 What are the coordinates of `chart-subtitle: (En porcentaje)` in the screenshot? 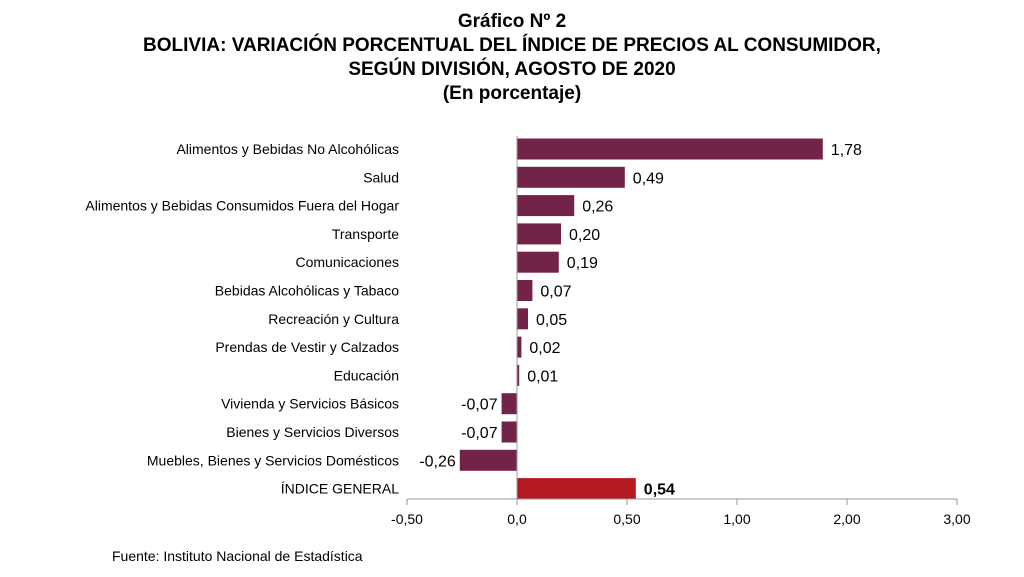 It's located at (512, 93).